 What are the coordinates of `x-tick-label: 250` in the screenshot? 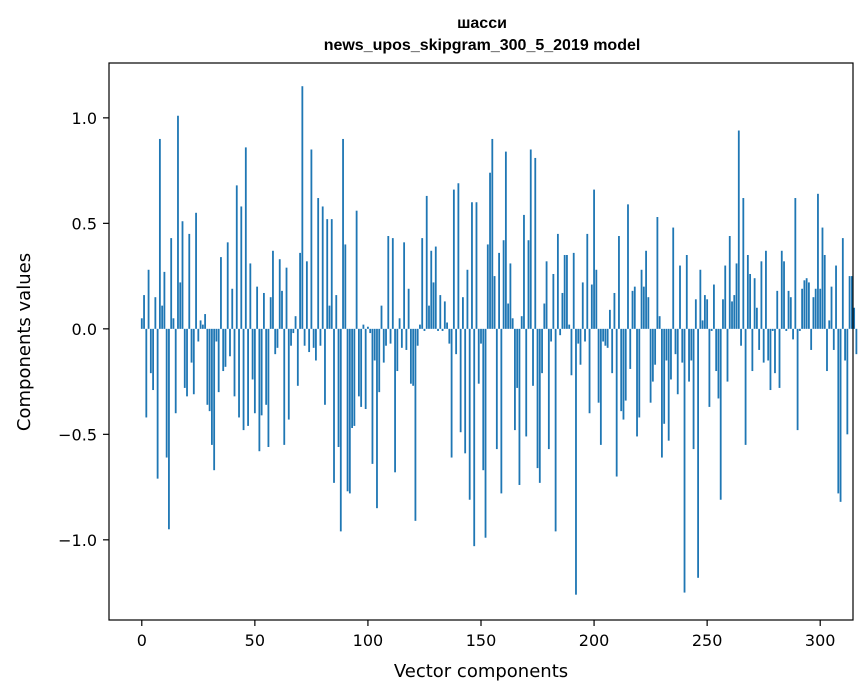 It's located at (707, 640).